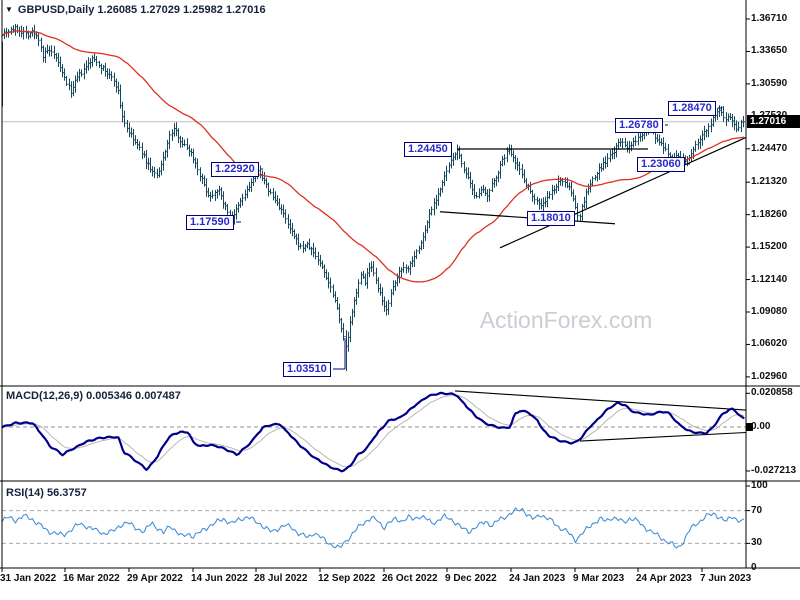  I want to click on watermark: ActionForex.com, so click(566, 320).